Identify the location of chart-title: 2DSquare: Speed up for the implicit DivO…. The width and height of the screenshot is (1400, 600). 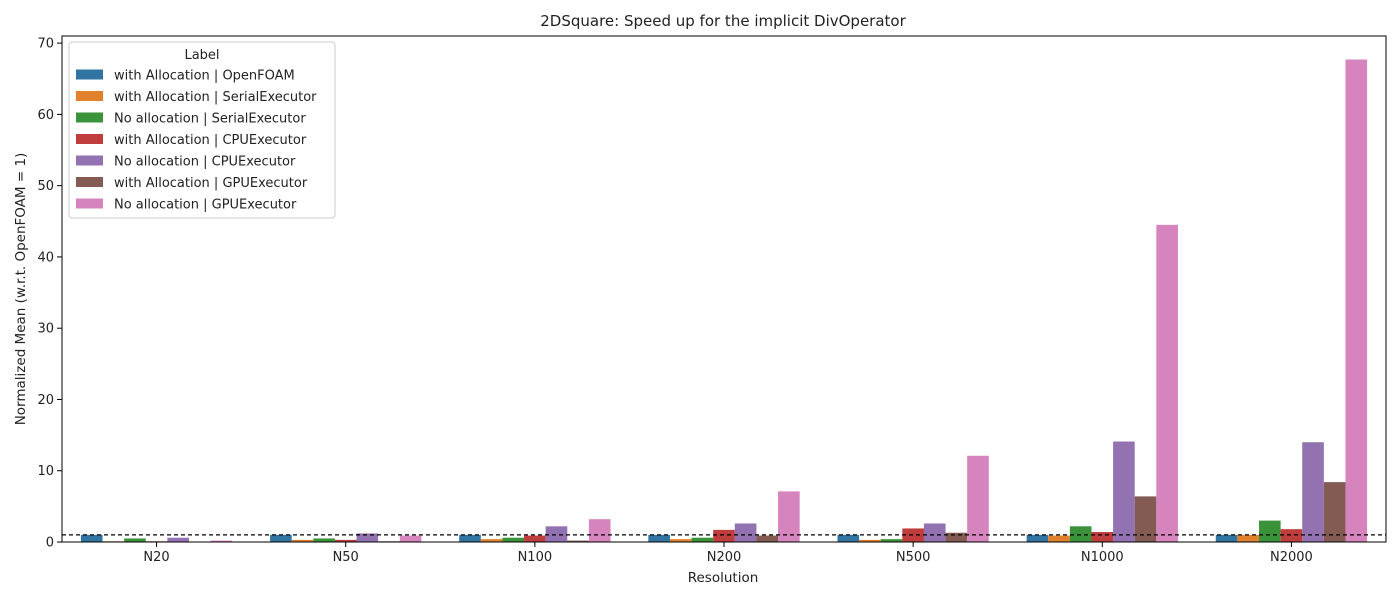
(723, 21).